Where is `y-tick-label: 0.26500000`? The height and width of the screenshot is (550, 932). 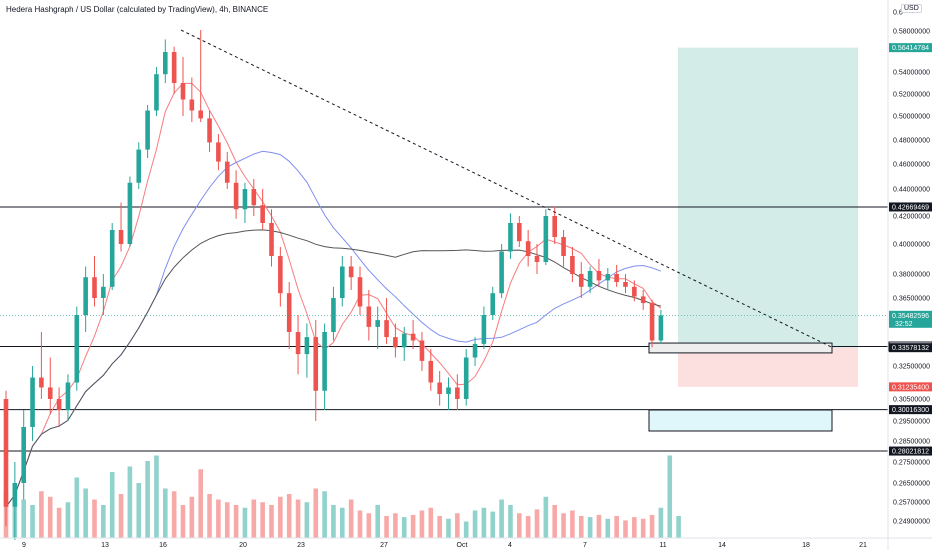
y-tick-label: 0.26500000 is located at coordinates (911, 484).